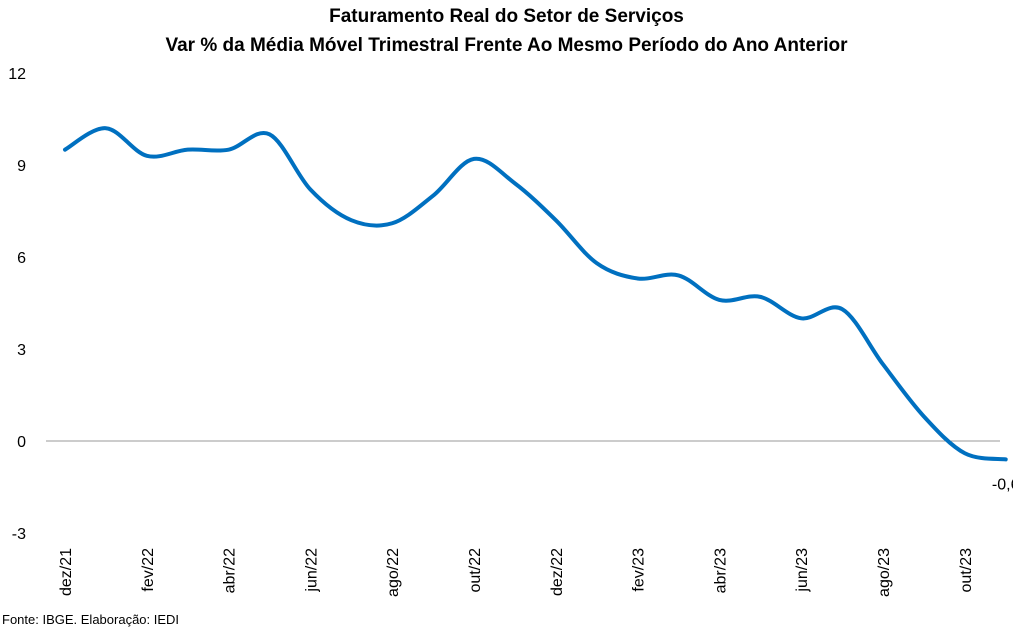  What do you see at coordinates (802, 570) in the screenshot?
I see `x-tick-label: jun/23` at bounding box center [802, 570].